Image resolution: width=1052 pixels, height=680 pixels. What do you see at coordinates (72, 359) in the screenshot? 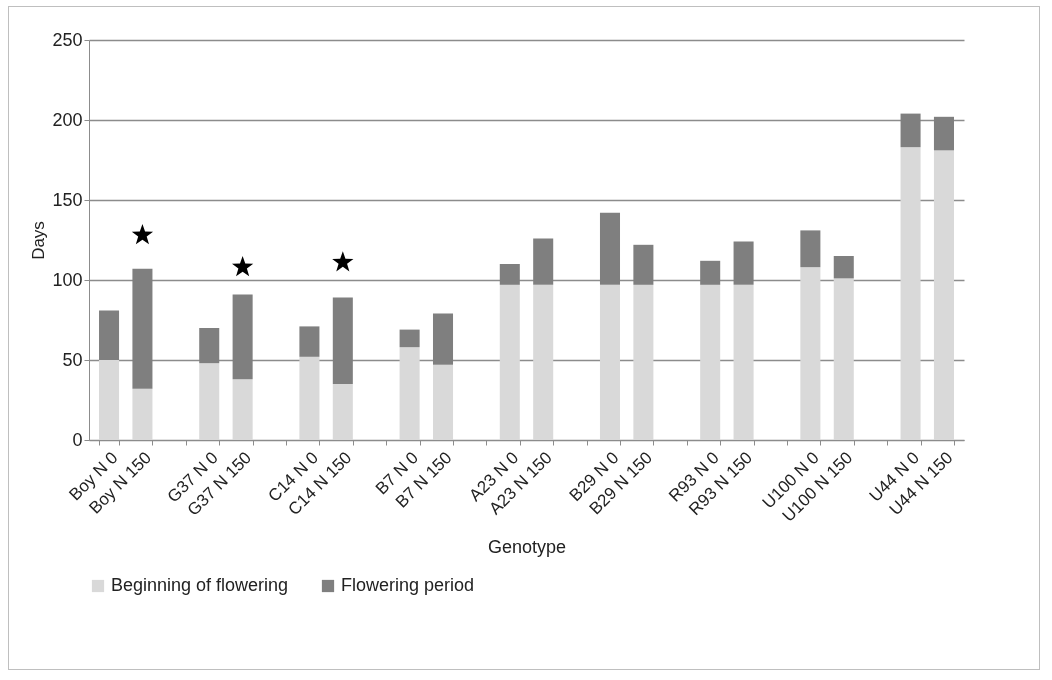
I see `y-tick-label: 50` at bounding box center [72, 359].